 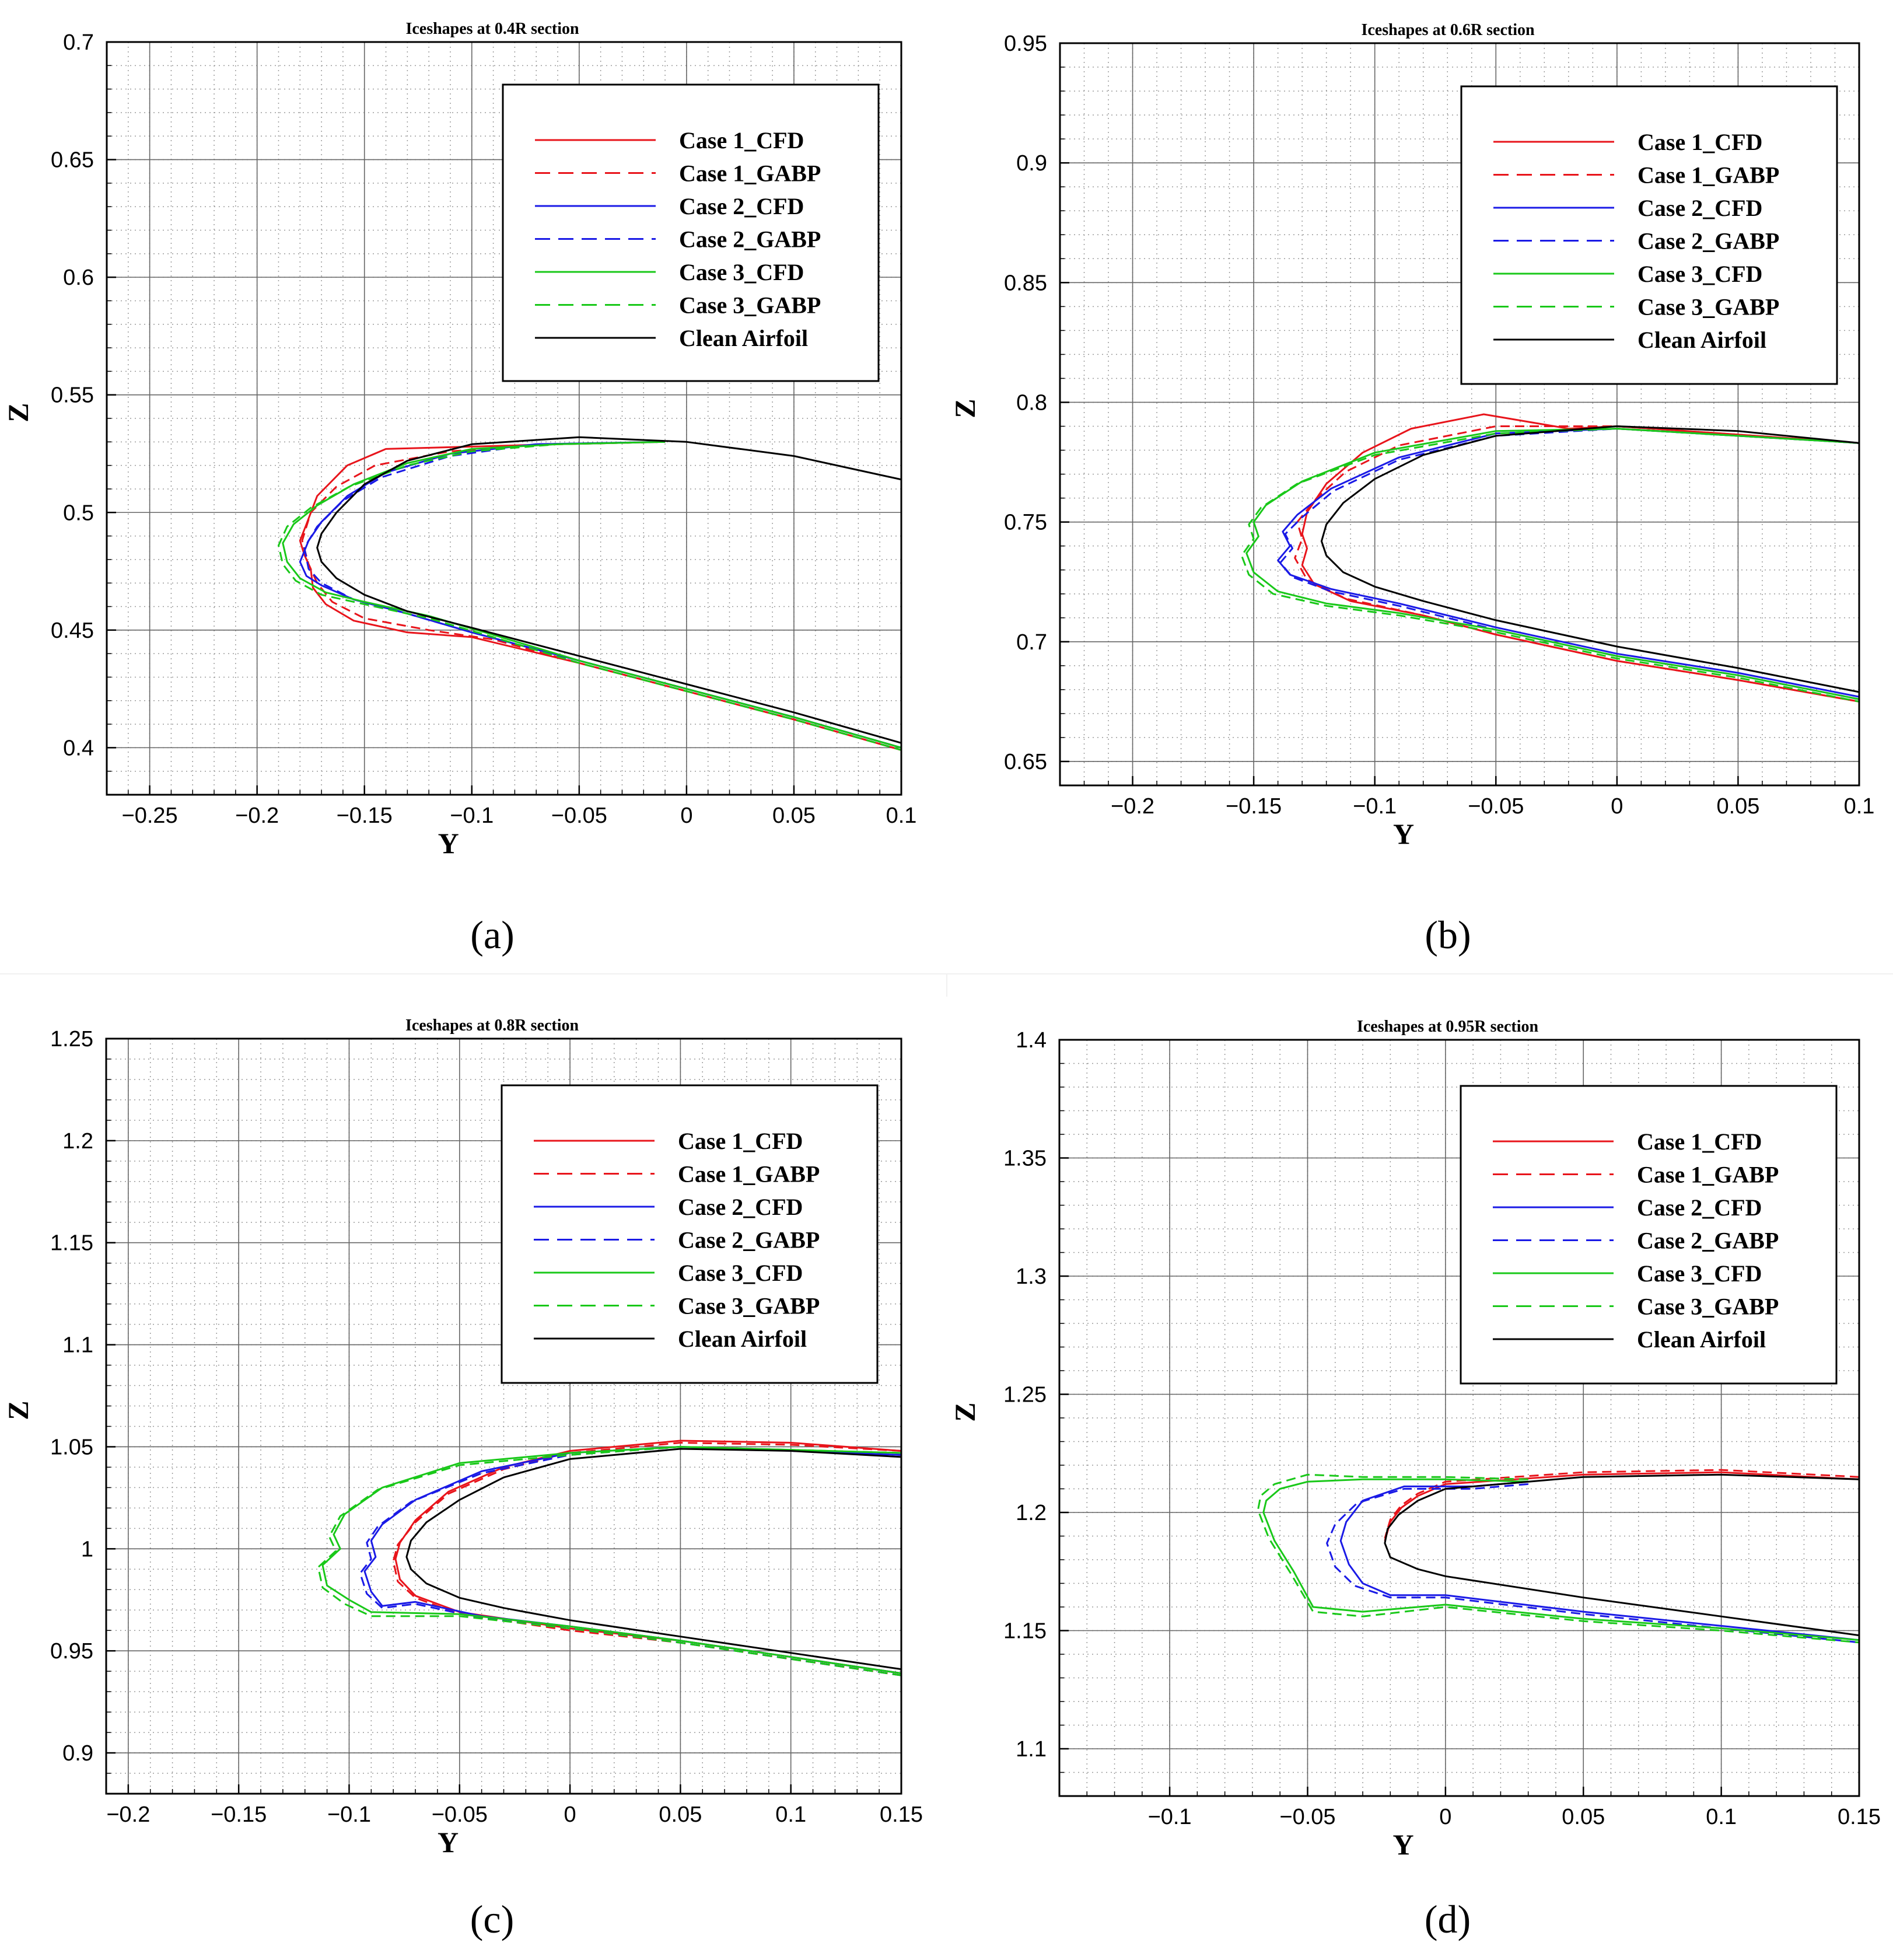 I want to click on y-tick-label: 1.05, so click(x=71, y=1447).